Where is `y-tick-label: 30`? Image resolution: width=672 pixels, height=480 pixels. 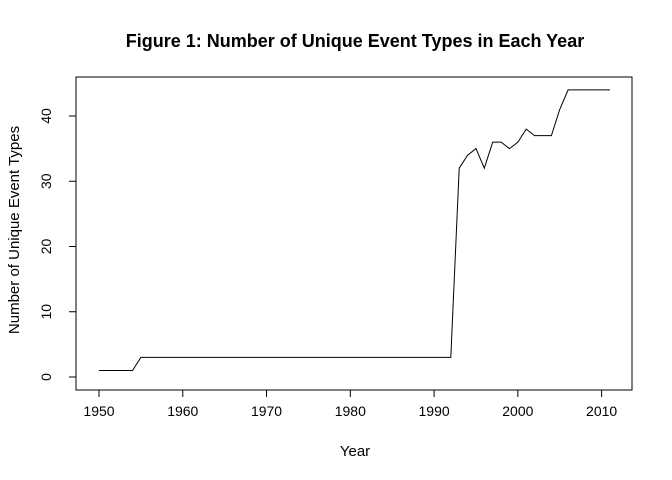 y-tick-label: 30 is located at coordinates (46, 181).